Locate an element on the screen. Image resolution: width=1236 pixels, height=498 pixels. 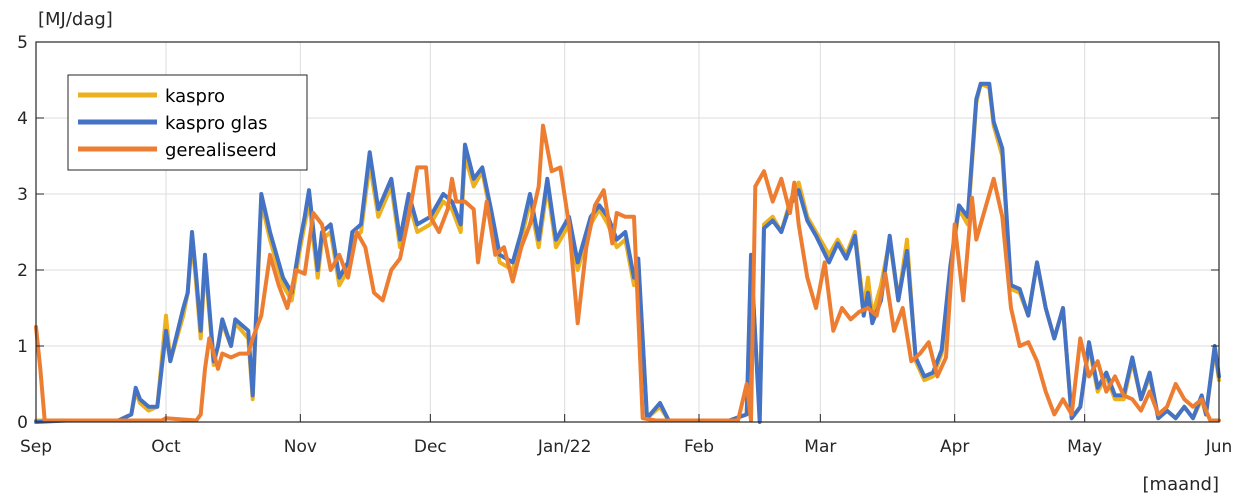
x-tick-label: Feb is located at coordinates (699, 447).